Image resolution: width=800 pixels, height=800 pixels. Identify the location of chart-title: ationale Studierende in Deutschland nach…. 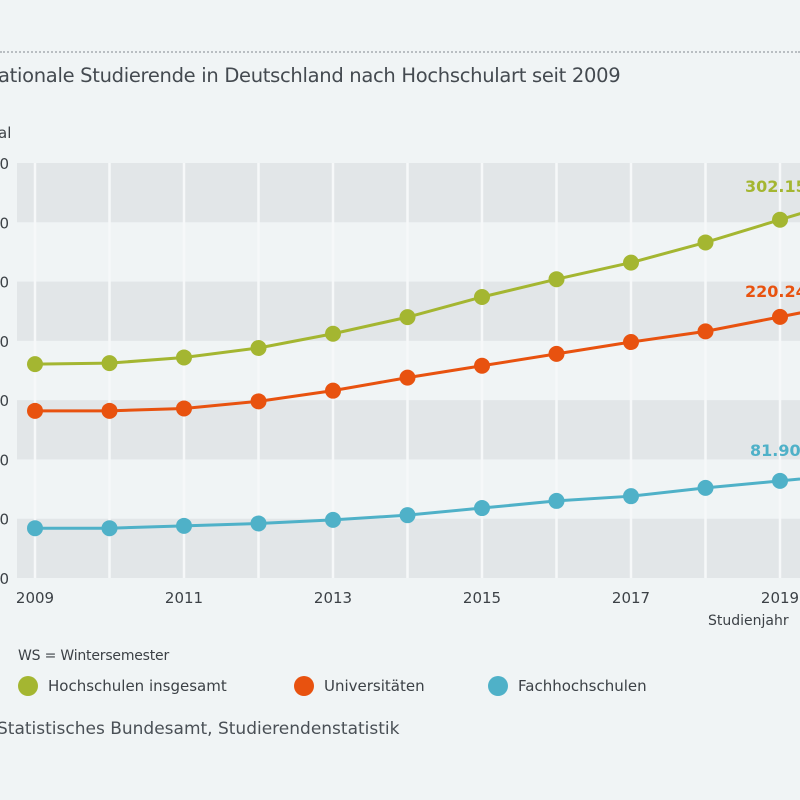
(310, 75).